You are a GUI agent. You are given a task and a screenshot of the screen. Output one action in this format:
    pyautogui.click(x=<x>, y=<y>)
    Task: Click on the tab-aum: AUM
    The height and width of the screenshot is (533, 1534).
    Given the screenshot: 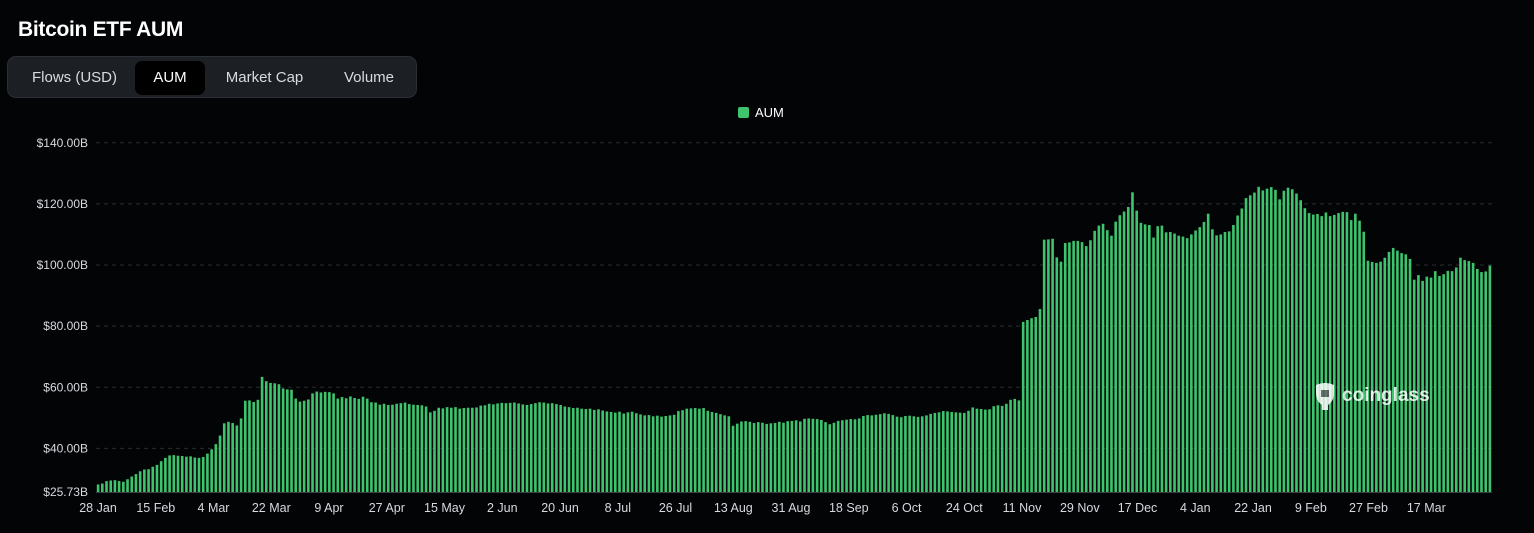 What is the action you would take?
    pyautogui.click(x=170, y=78)
    